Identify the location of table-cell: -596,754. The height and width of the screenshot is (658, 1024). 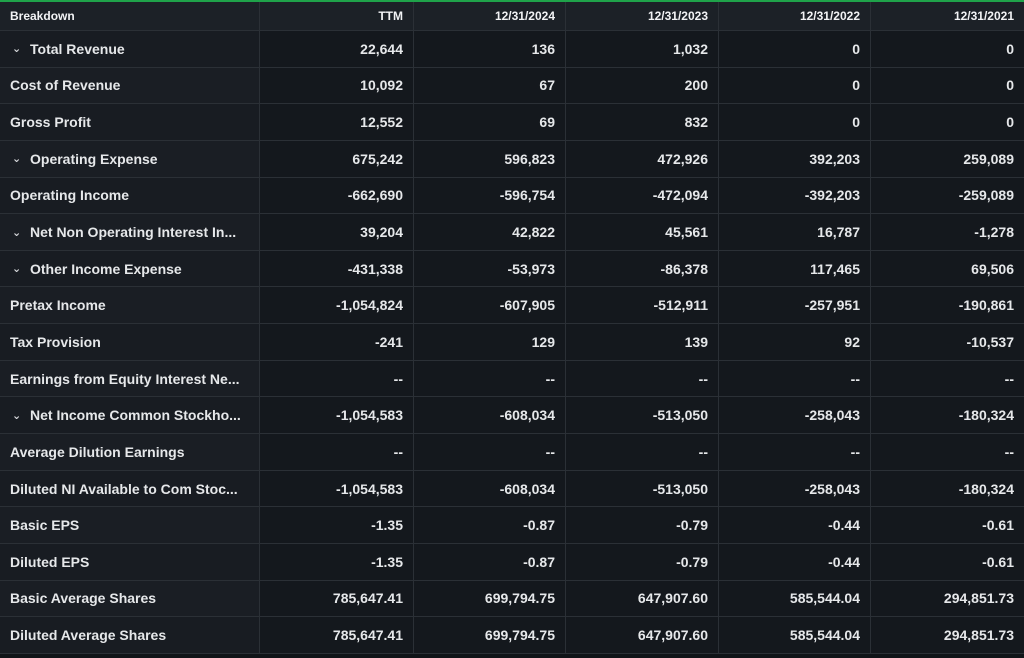
(490, 196).